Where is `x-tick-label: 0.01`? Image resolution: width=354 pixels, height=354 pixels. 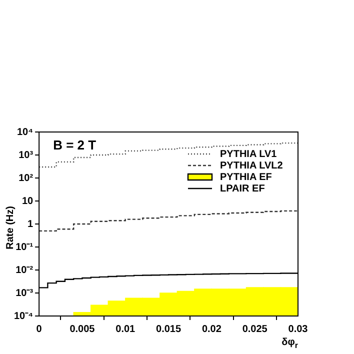 x-tick-label: 0.01 is located at coordinates (126, 329).